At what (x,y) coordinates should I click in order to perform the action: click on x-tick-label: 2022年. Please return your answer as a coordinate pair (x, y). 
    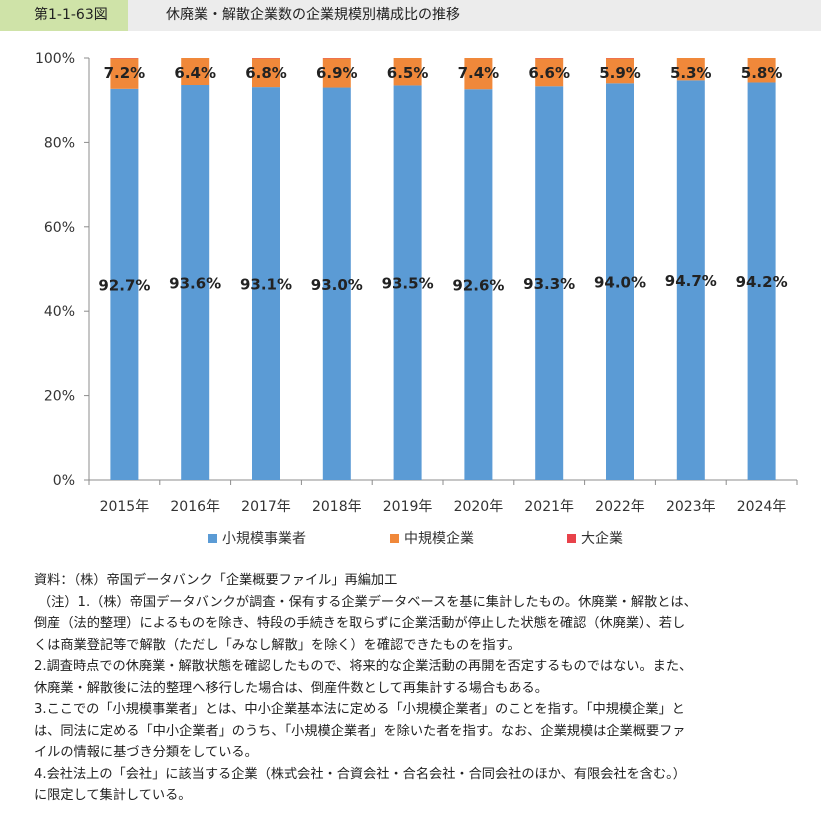
    Looking at the image, I should click on (620, 507).